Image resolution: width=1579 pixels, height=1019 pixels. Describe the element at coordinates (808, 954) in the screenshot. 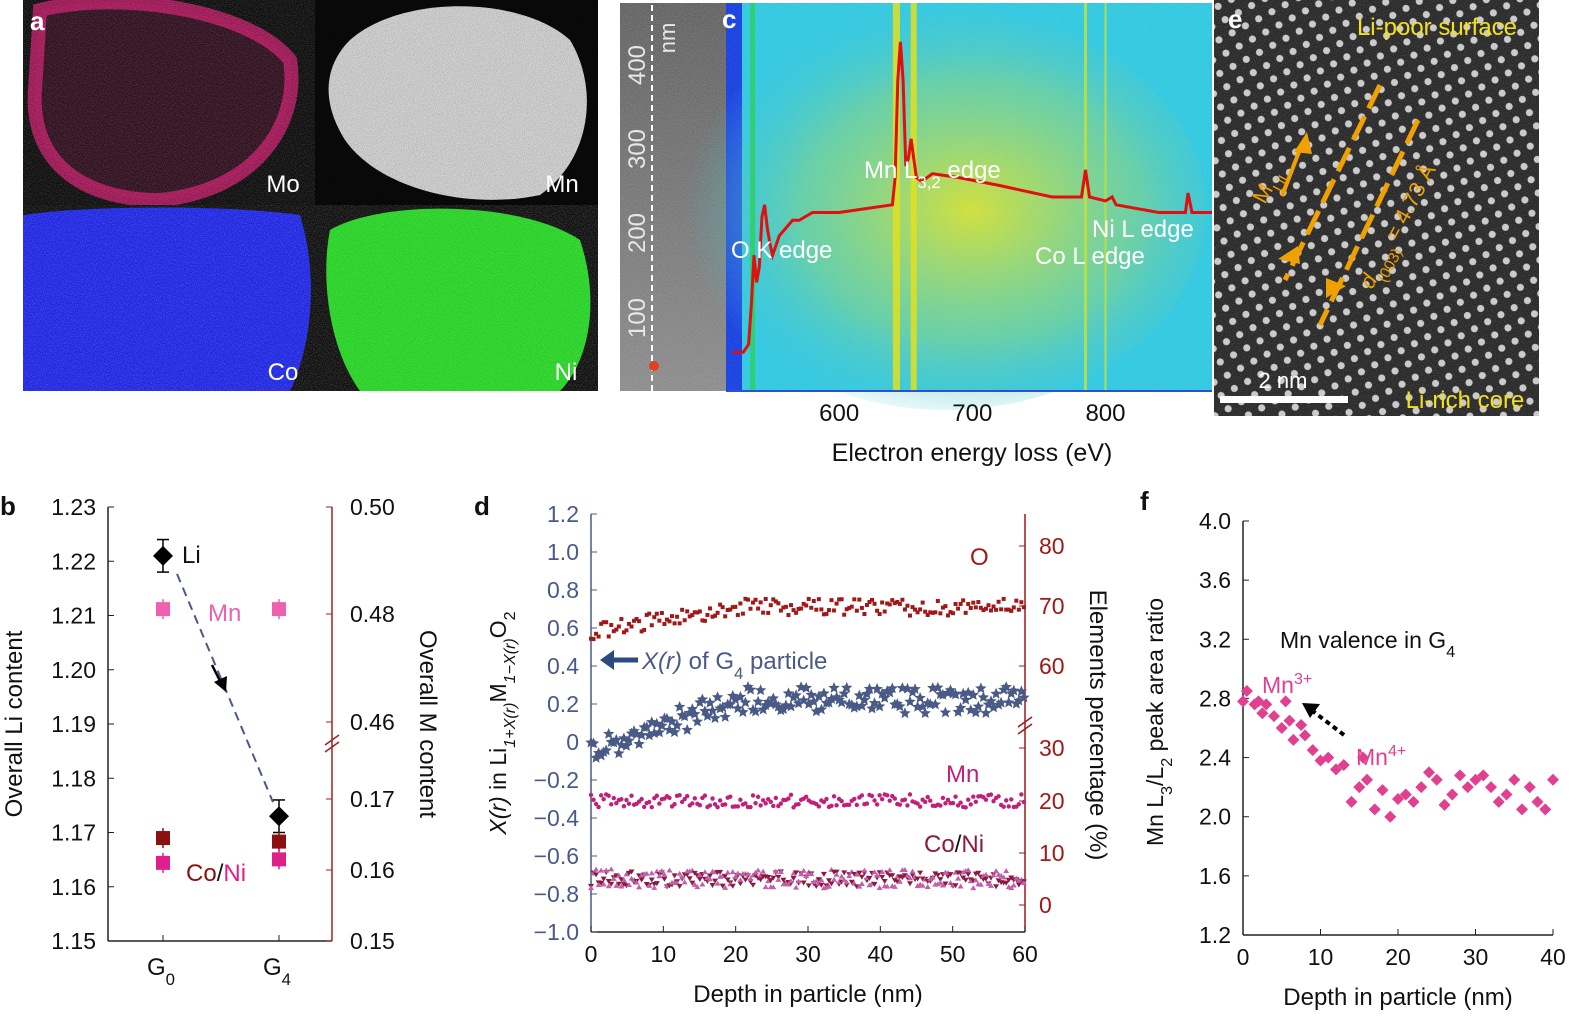

I see `x-tick-label: 30` at that location.